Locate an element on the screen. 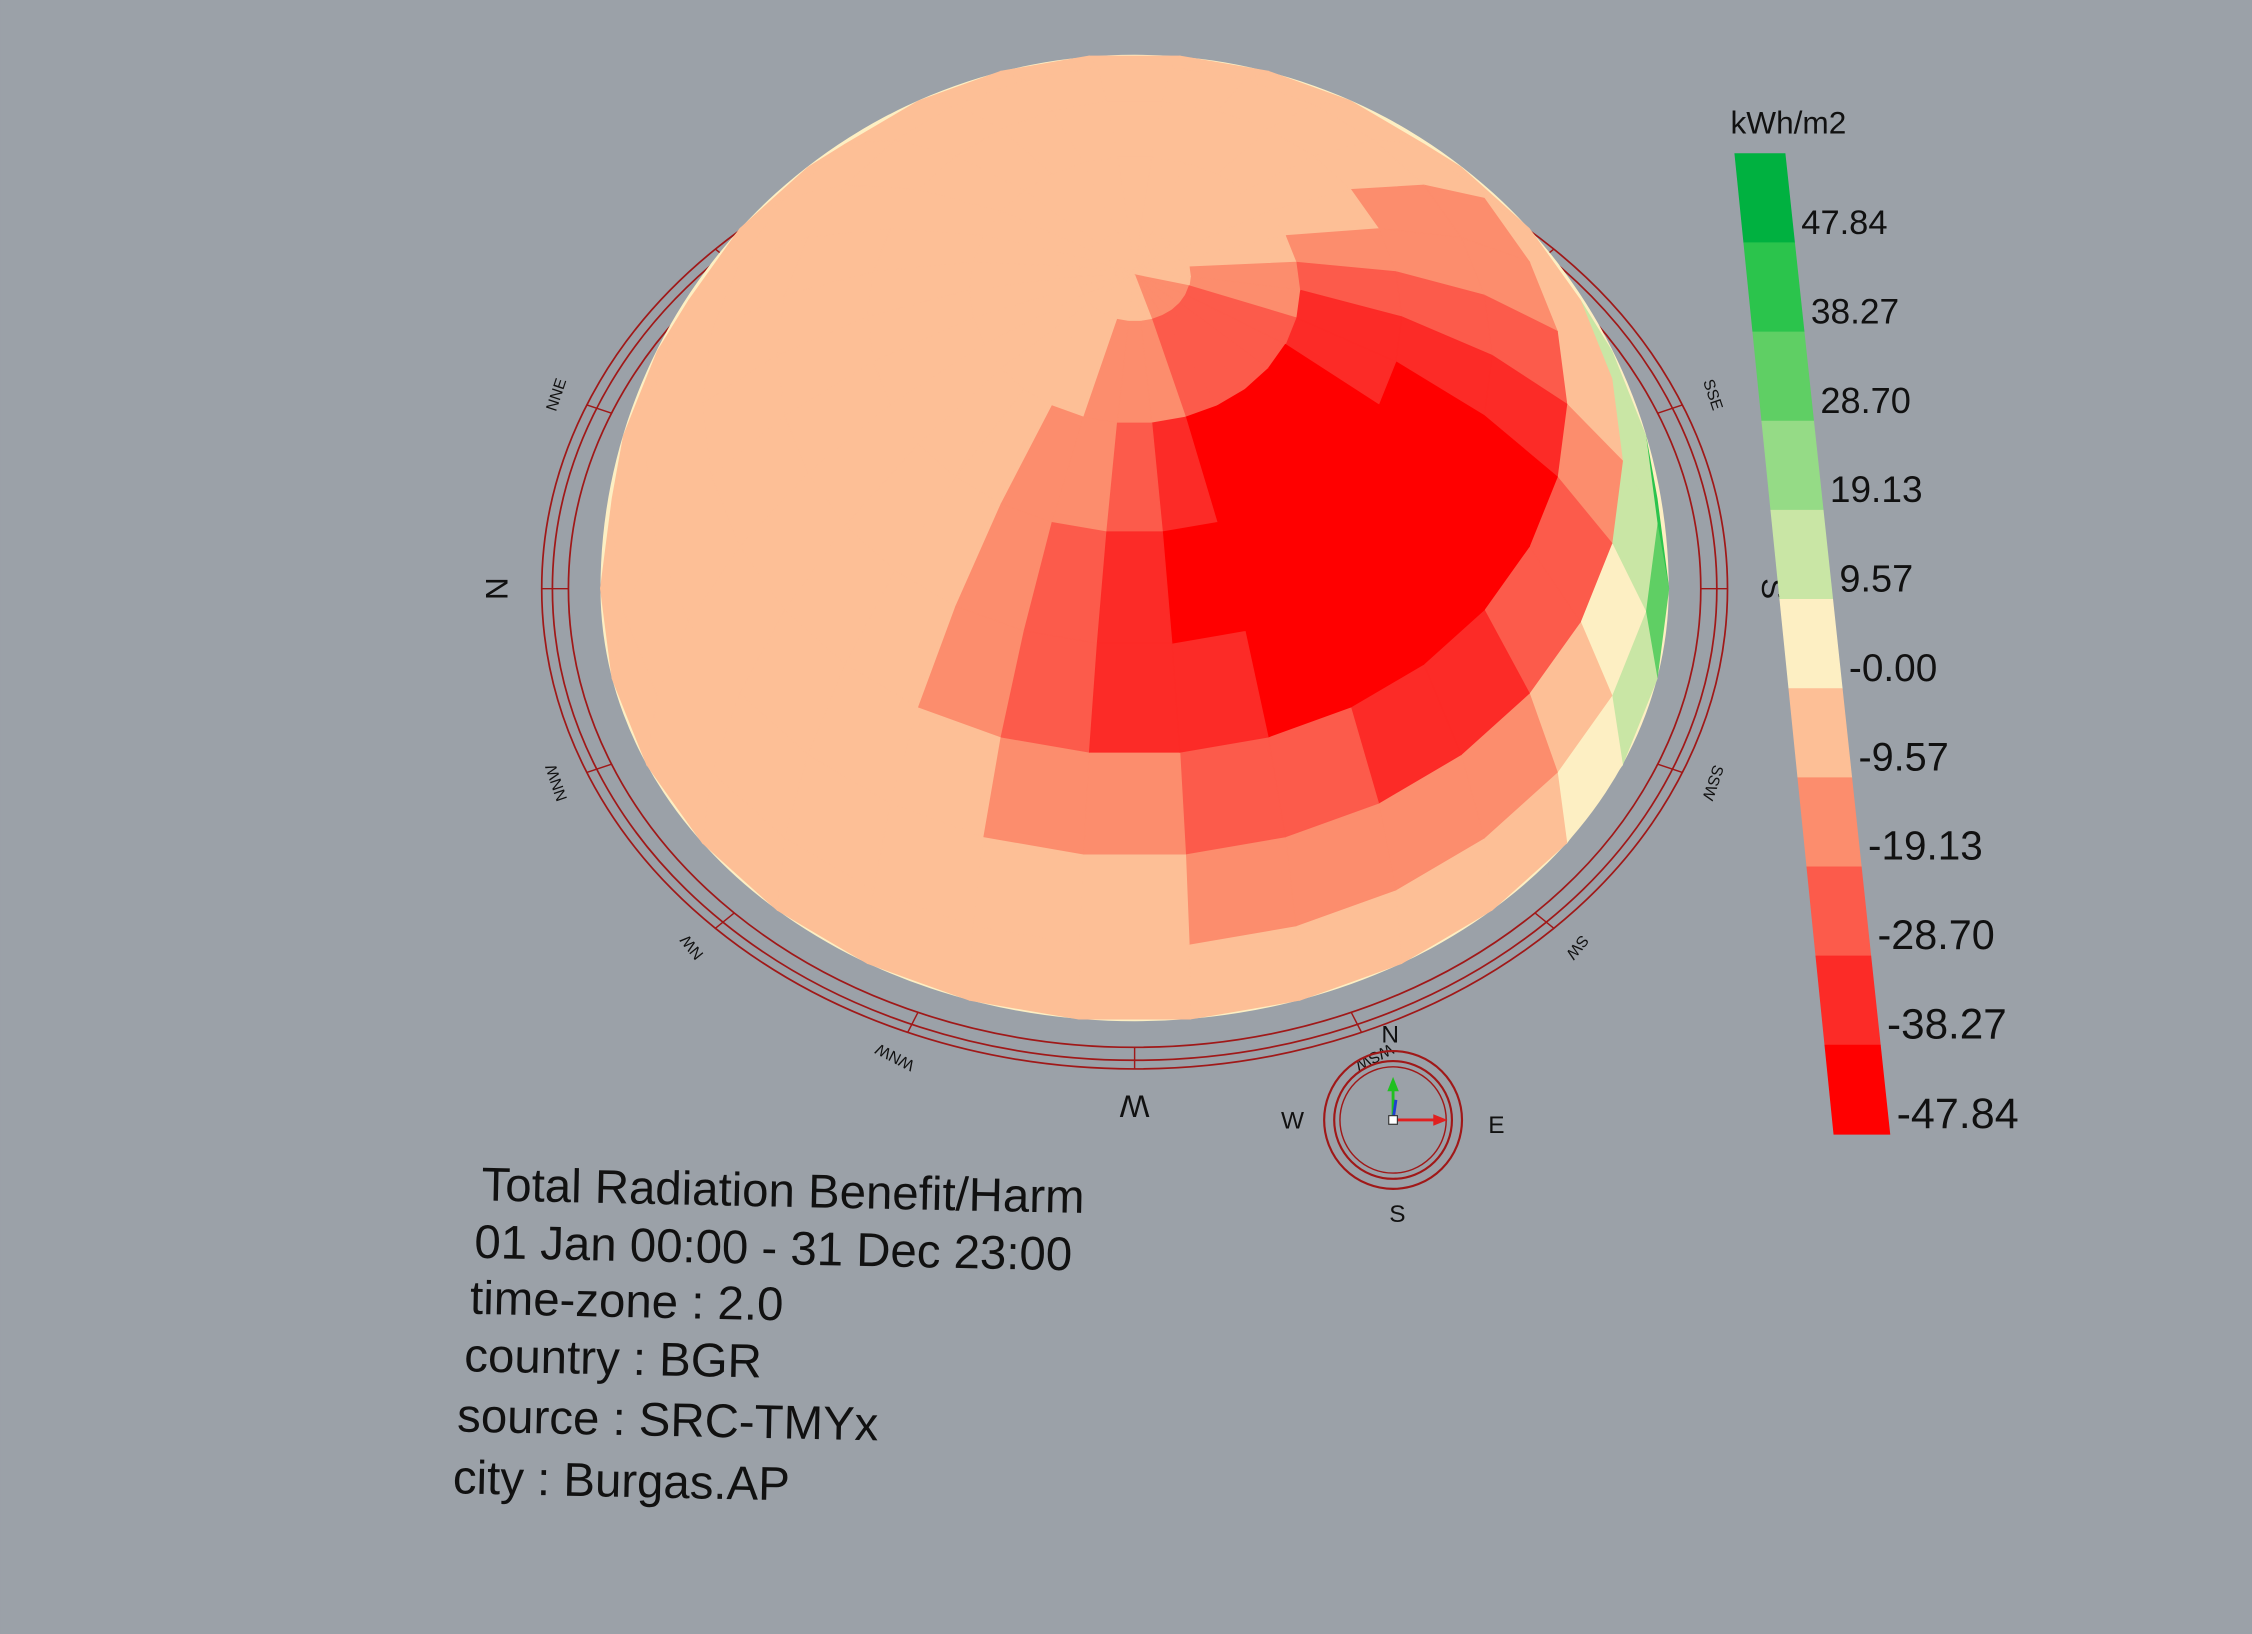 This screenshot has height=1634, width=2252. widget-ring is located at coordinates (1393, 1119).